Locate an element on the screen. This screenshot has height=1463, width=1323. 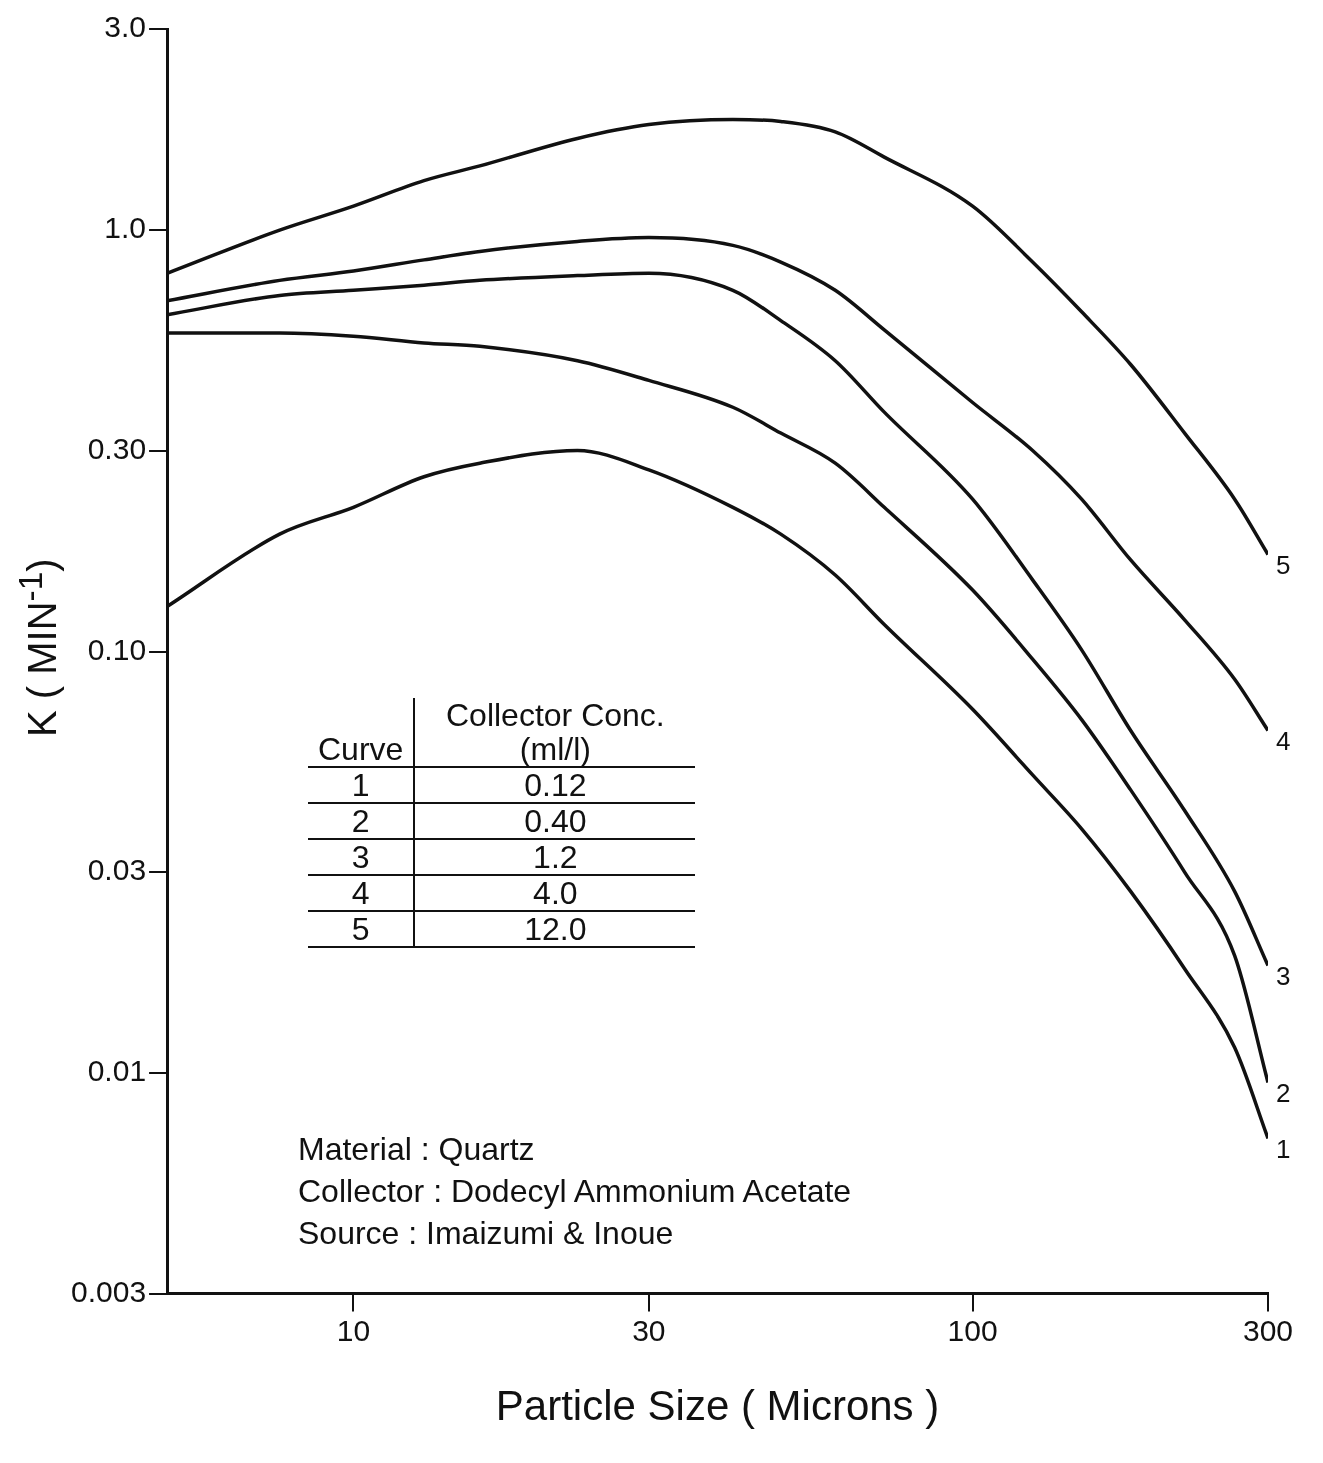
y-tick-label: 0.10 is located at coordinates (117, 649).